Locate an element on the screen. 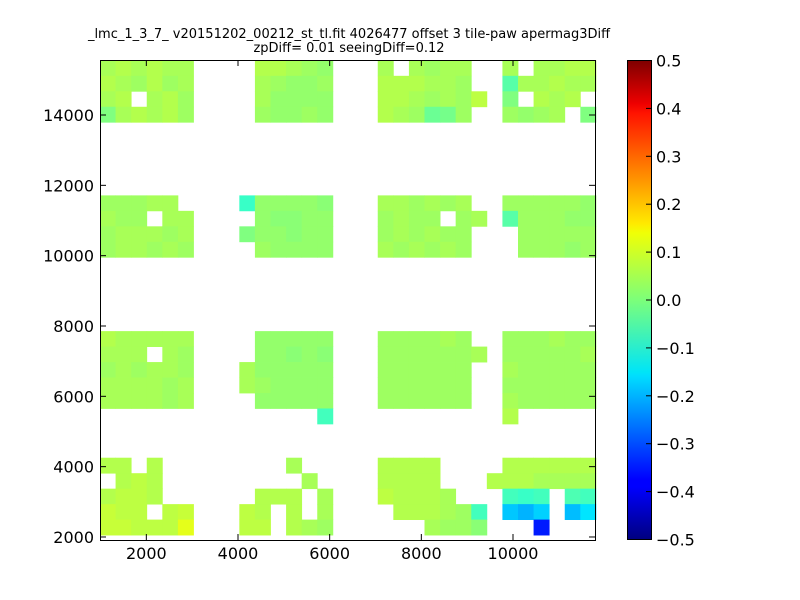  colorbar-tick-label: −0.5 is located at coordinates (675, 540).